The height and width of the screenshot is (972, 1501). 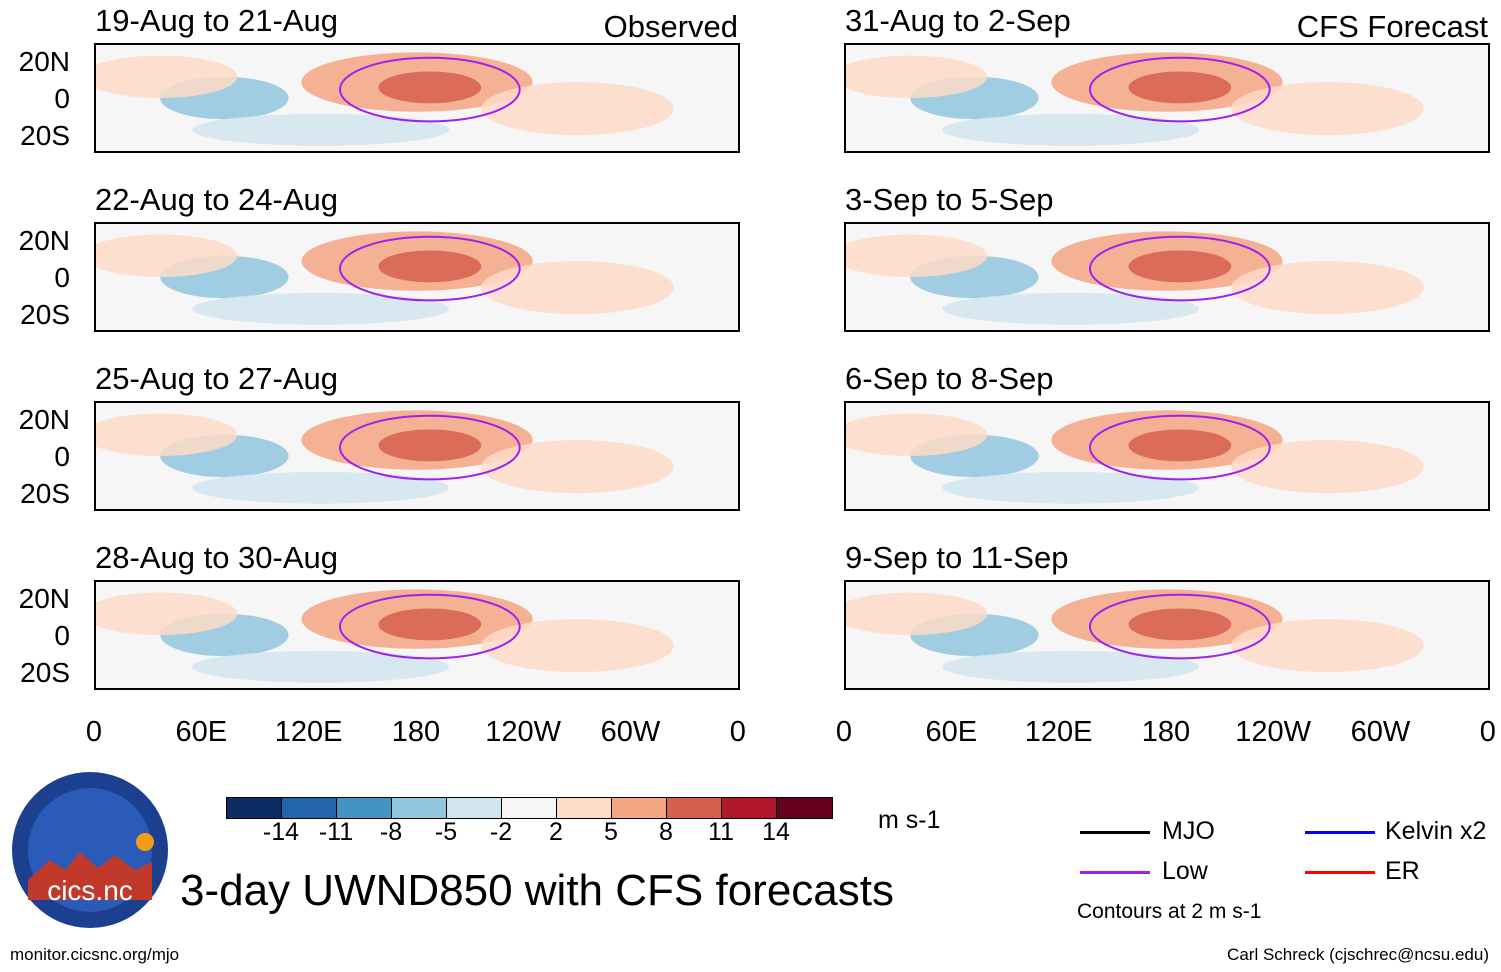 I want to click on legend-line-mjo, so click(x=1115, y=832).